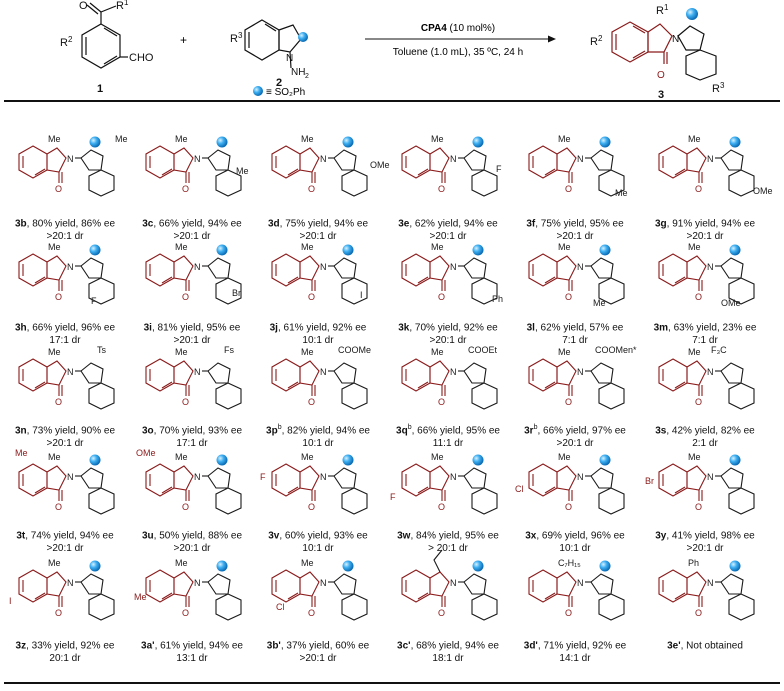  What do you see at coordinates (307, 76) in the screenshot?
I see `svg-text: 2` at bounding box center [307, 76].